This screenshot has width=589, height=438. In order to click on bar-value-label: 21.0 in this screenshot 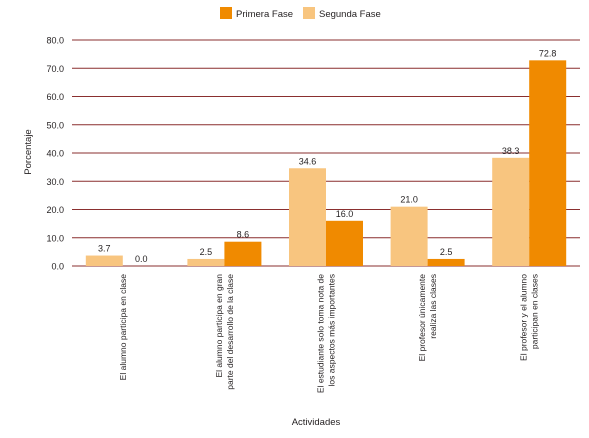, I will do `click(409, 200)`.